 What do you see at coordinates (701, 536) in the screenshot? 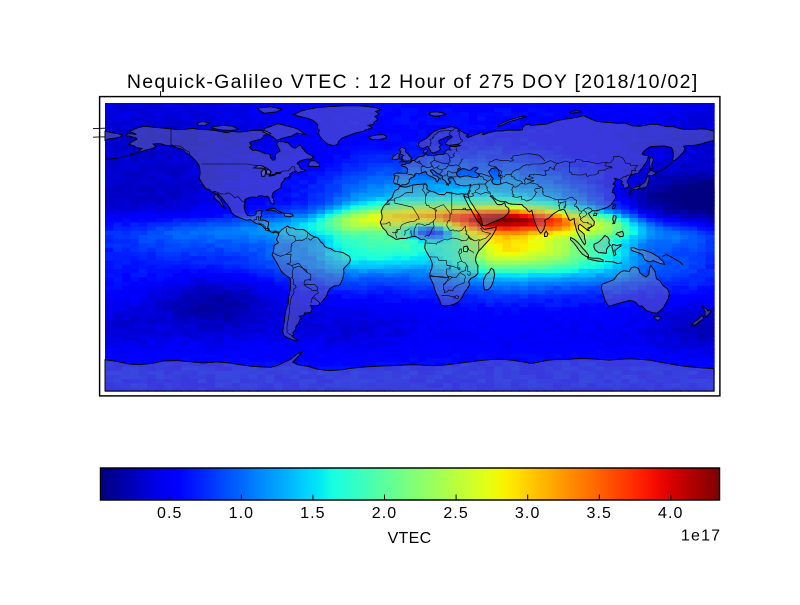
I see `svg-text: 1e17` at bounding box center [701, 536].